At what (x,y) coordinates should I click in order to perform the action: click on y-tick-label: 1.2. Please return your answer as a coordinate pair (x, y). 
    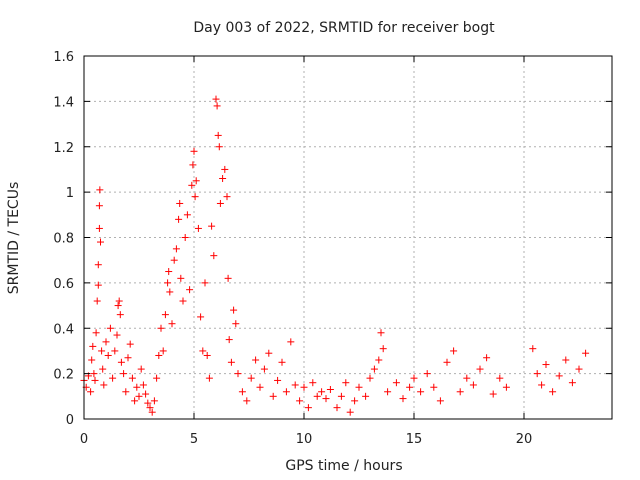
    Looking at the image, I should click on (63, 148).